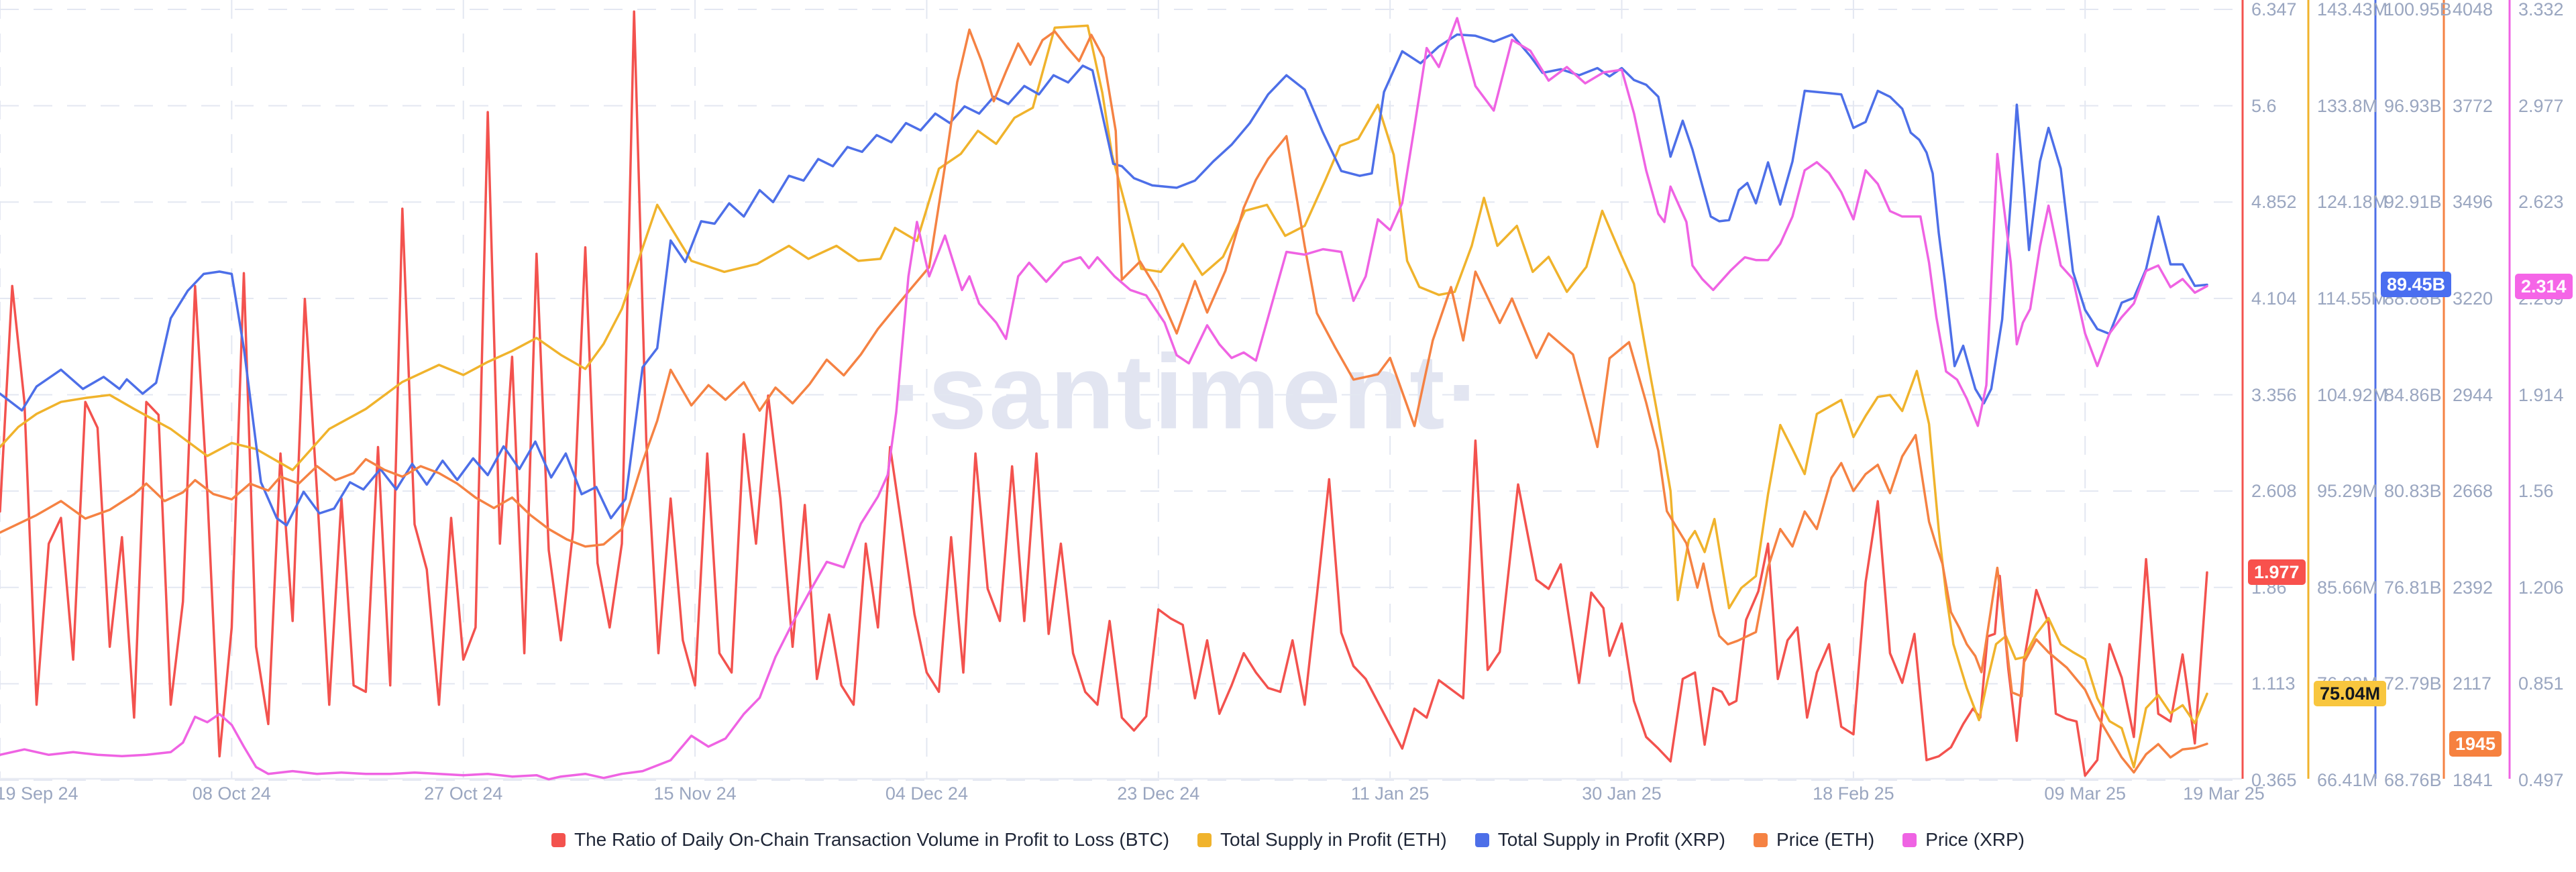 The width and height of the screenshot is (2576, 872). Describe the element at coordinates (2277, 572) in the screenshot. I see `current-value-badge-btc-ratio: 1.977` at that location.